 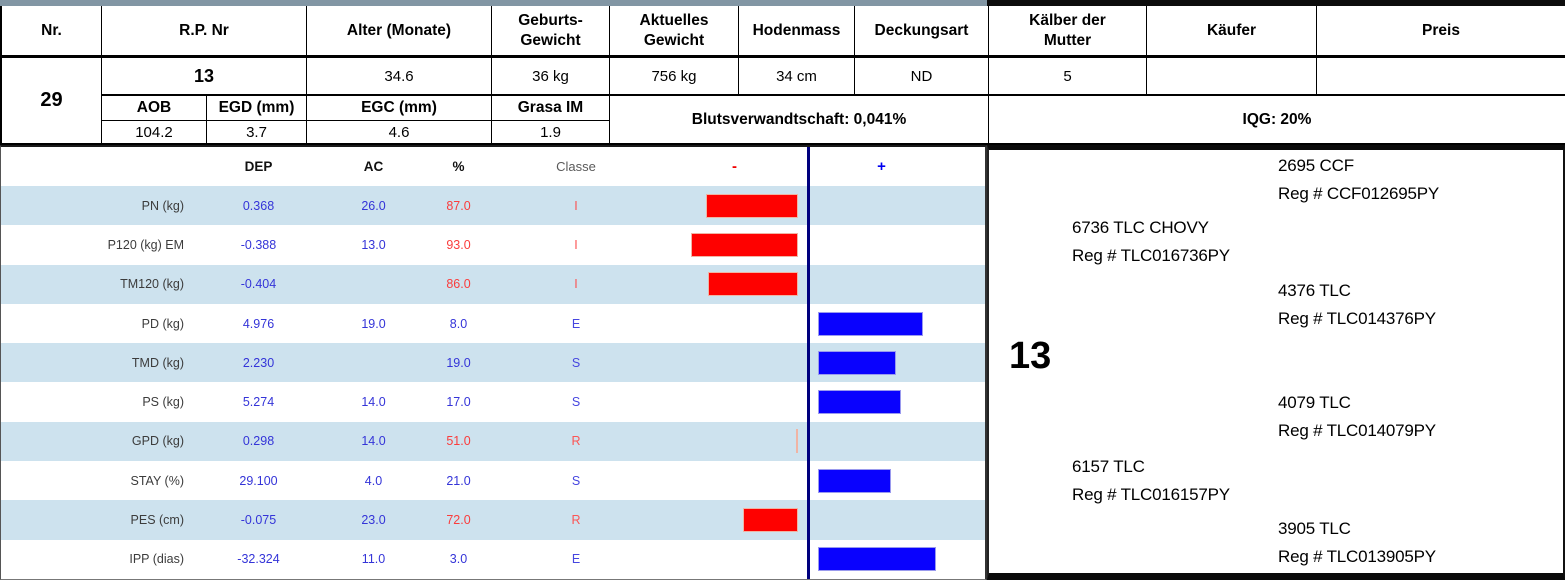 What do you see at coordinates (576, 441) in the screenshot?
I see `classe-value: R` at bounding box center [576, 441].